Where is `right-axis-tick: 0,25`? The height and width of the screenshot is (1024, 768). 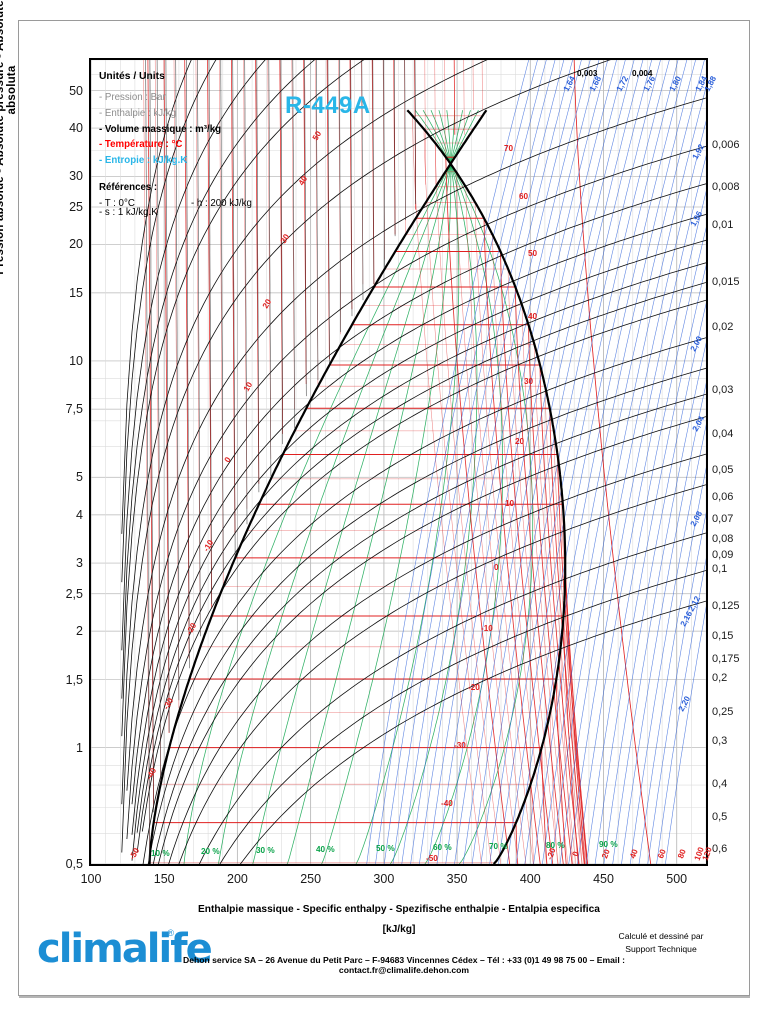 right-axis-tick: 0,25 is located at coordinates (723, 712).